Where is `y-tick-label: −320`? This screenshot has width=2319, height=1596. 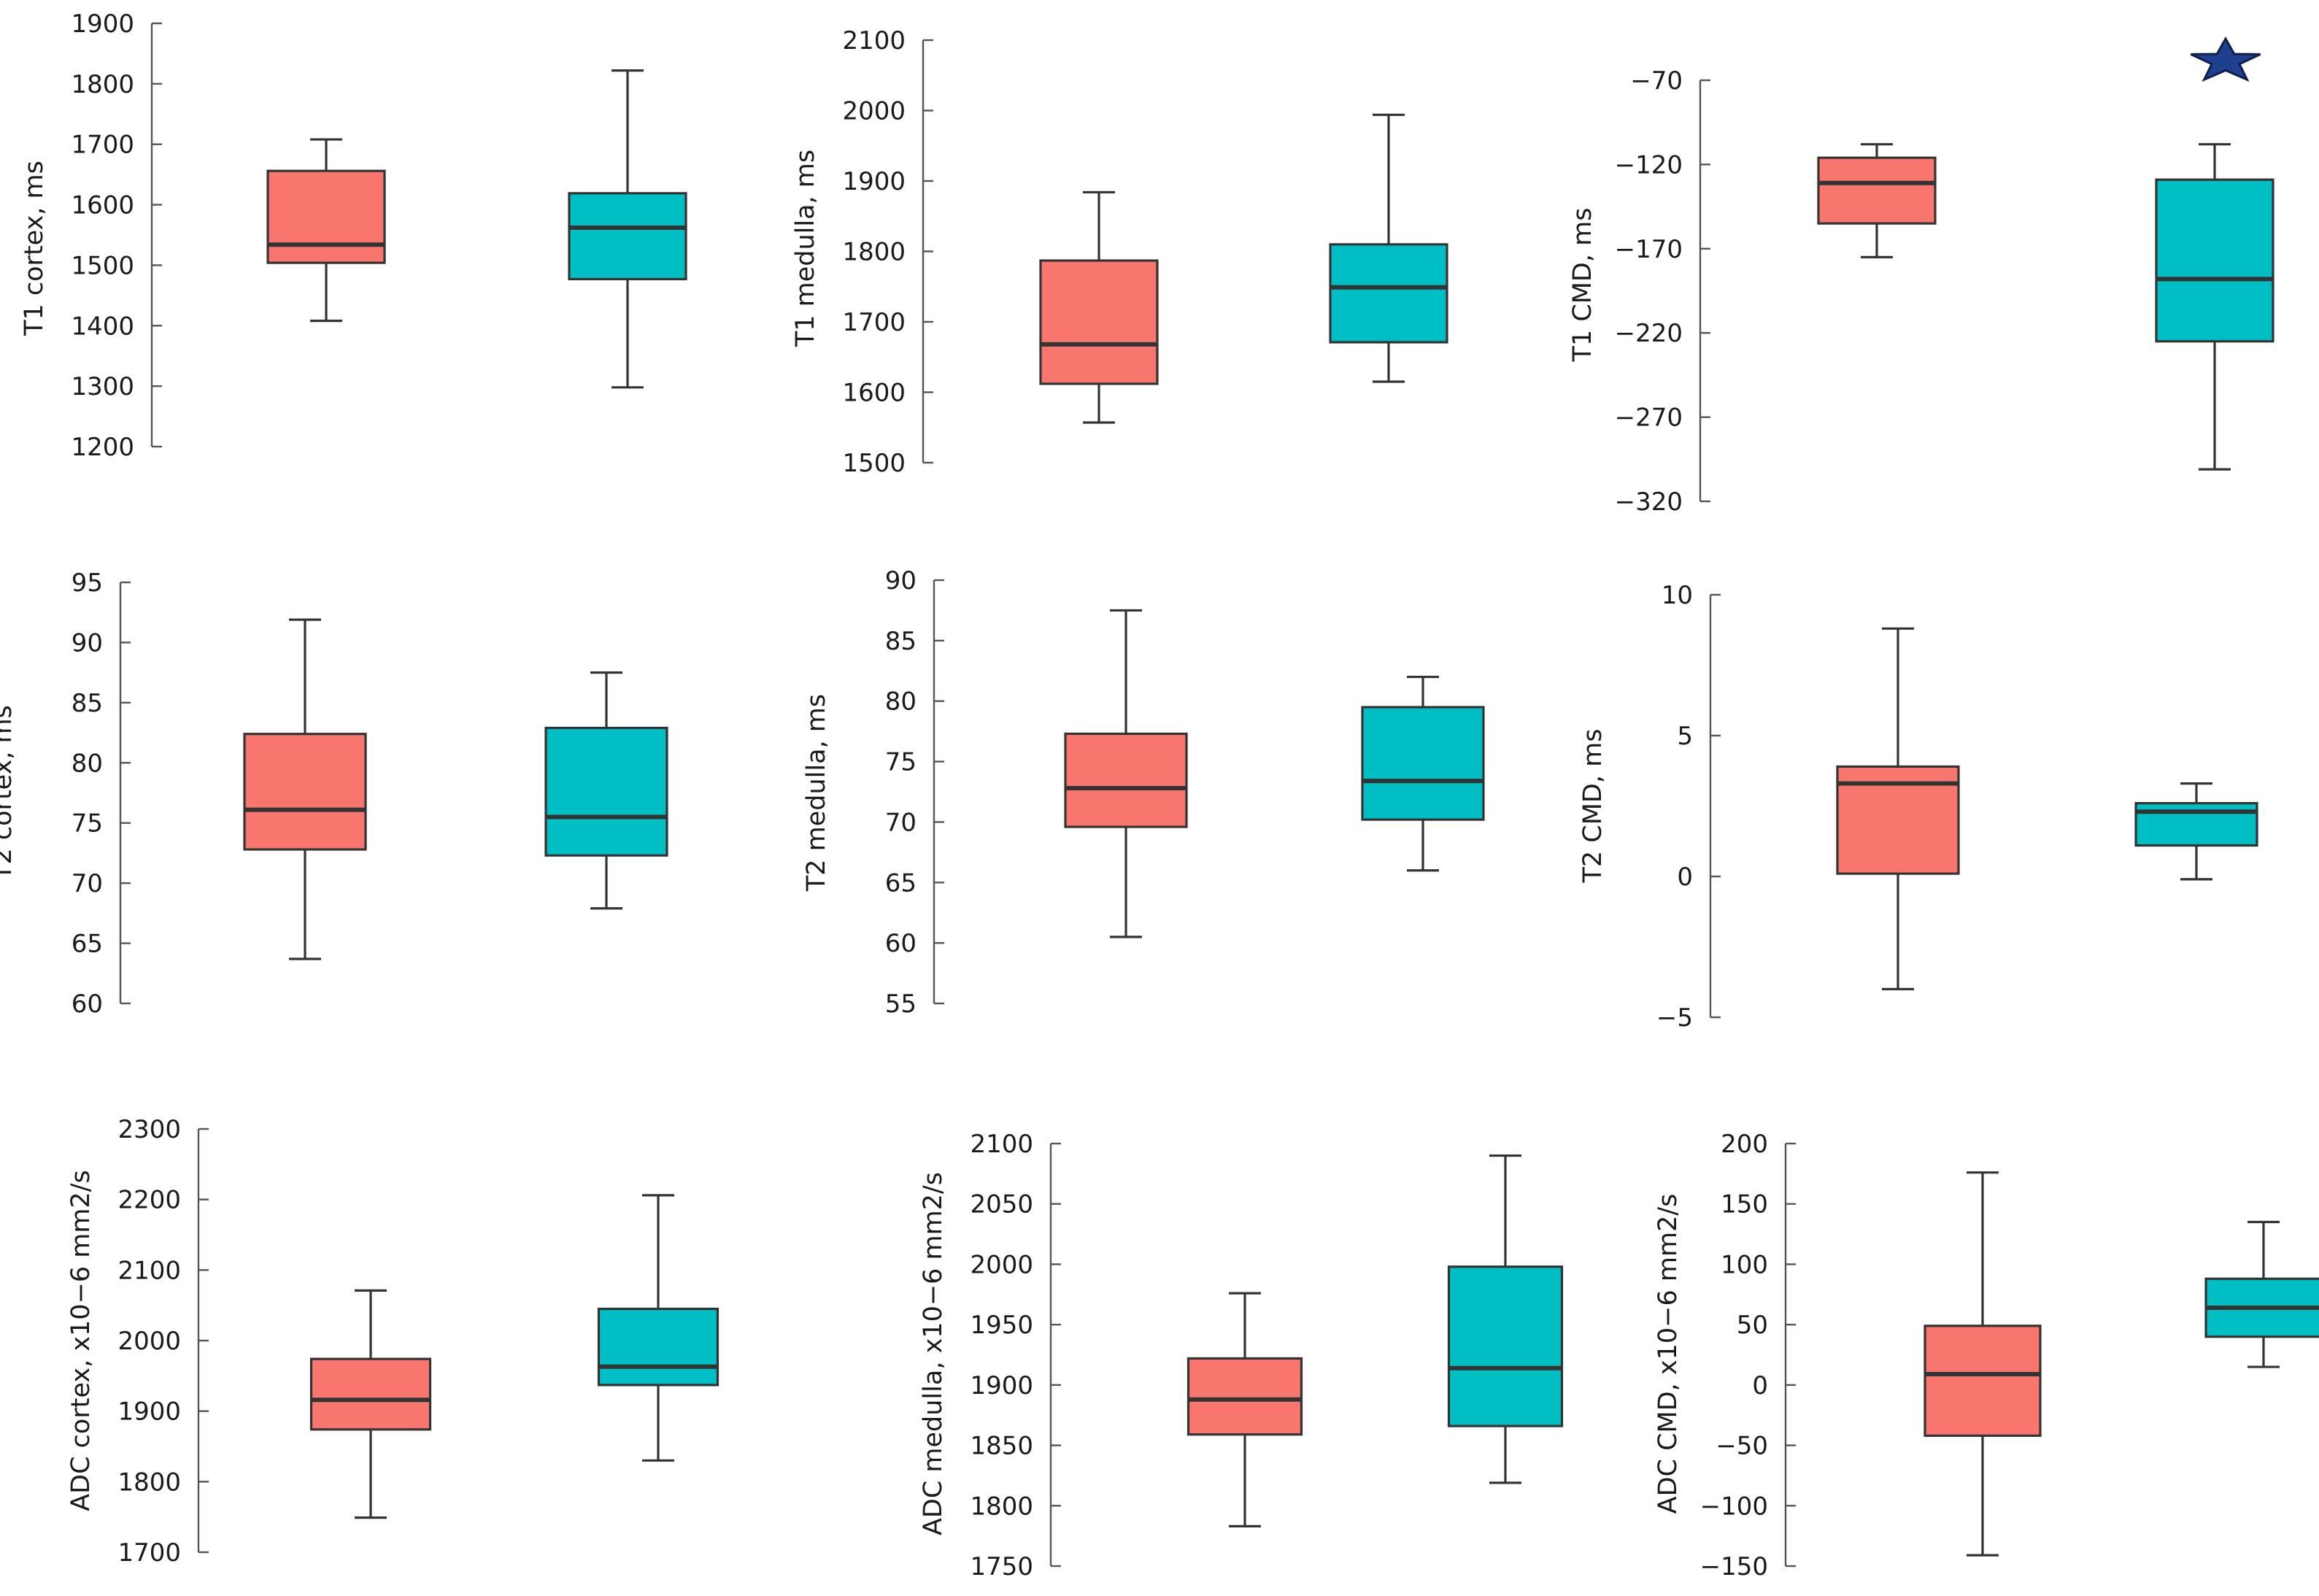 y-tick-label: −320 is located at coordinates (1649, 502).